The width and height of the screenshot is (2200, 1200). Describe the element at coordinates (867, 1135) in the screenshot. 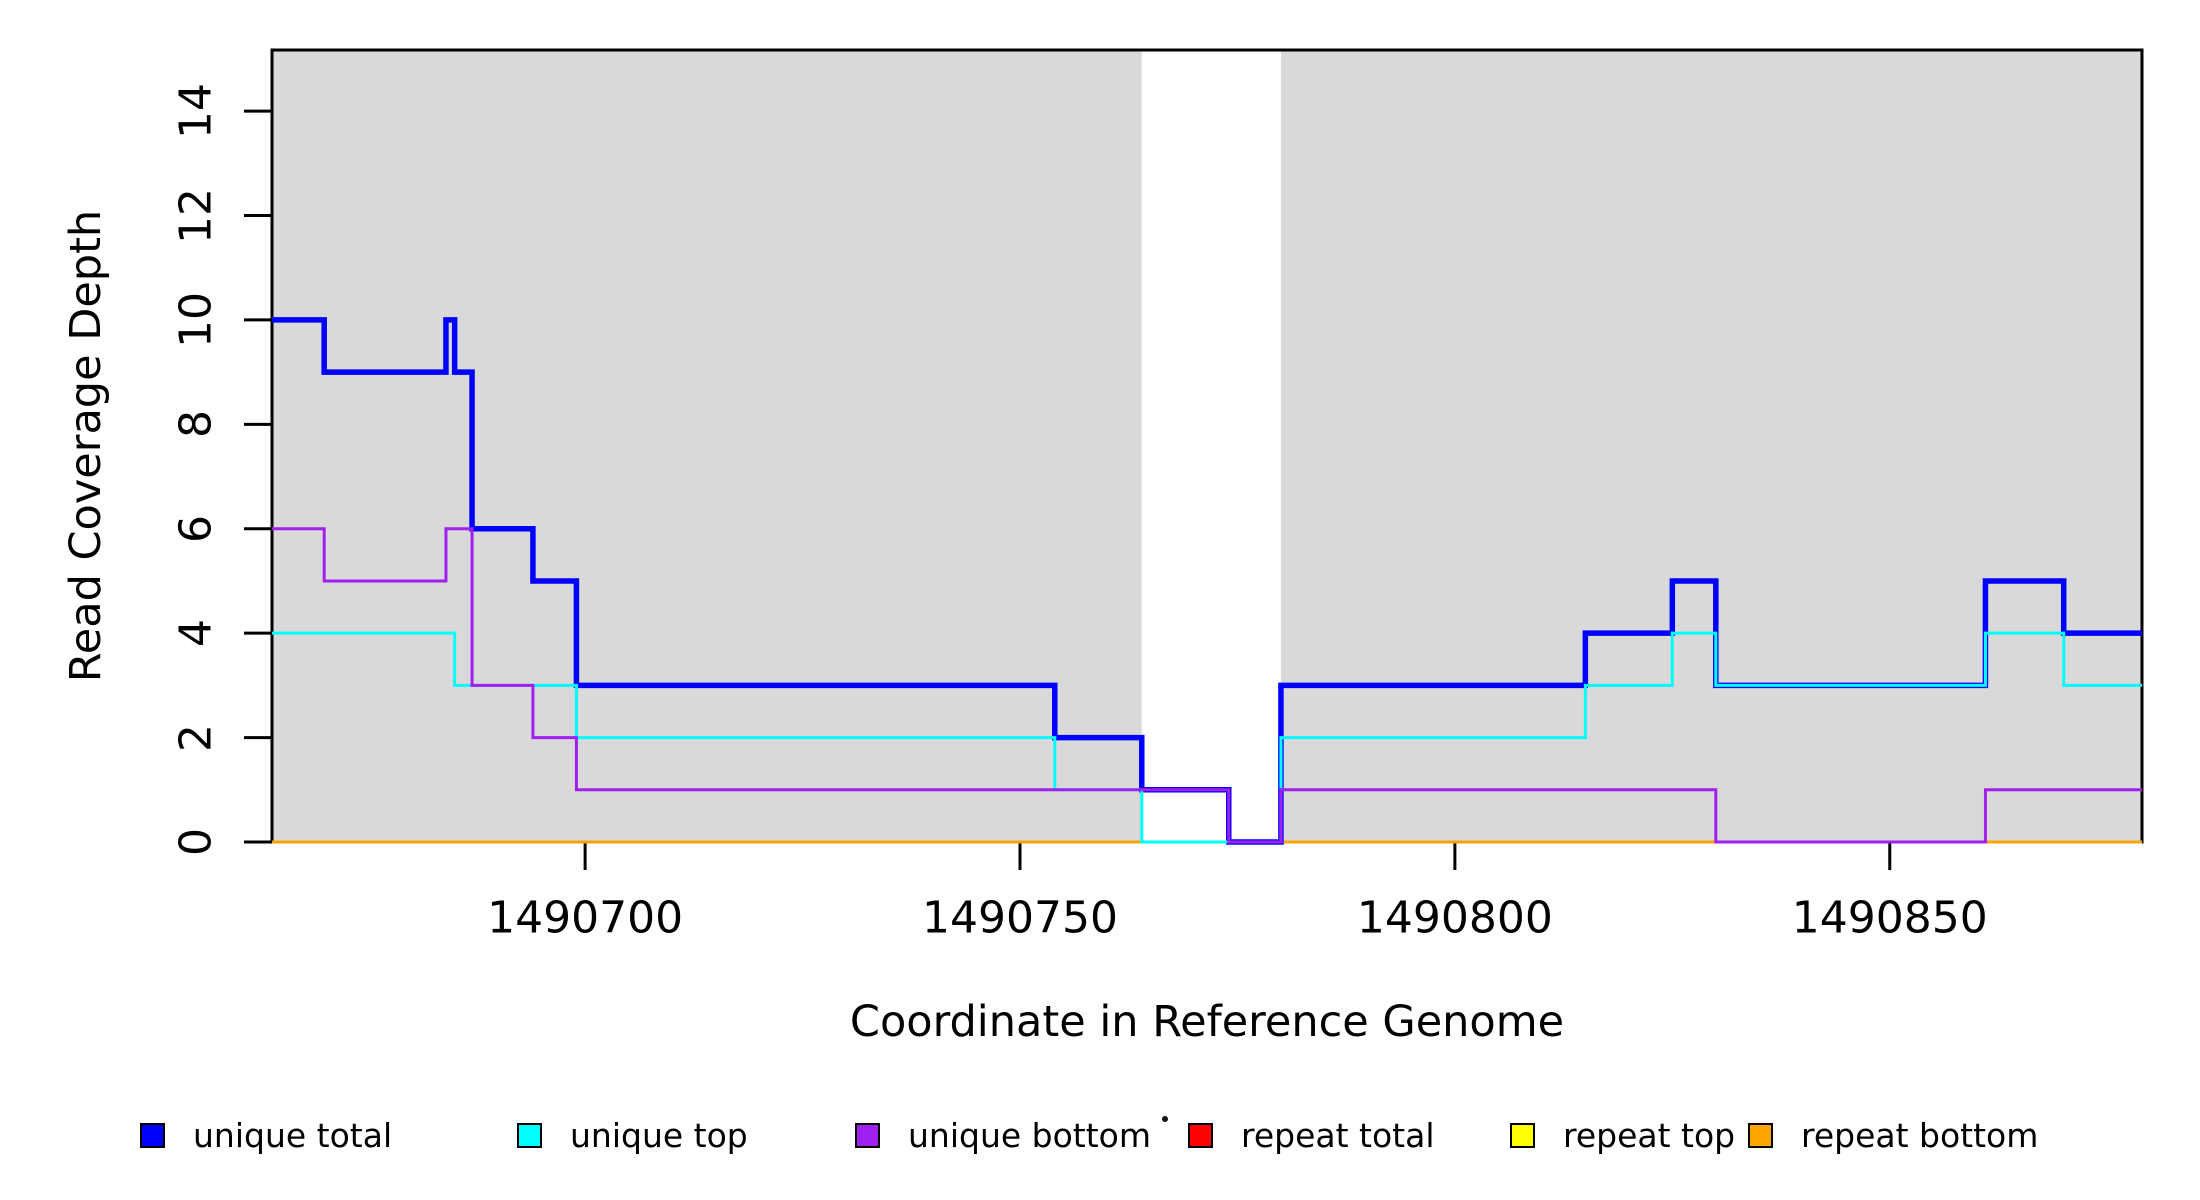

I see `legend-swatch-unique-bottom` at that location.